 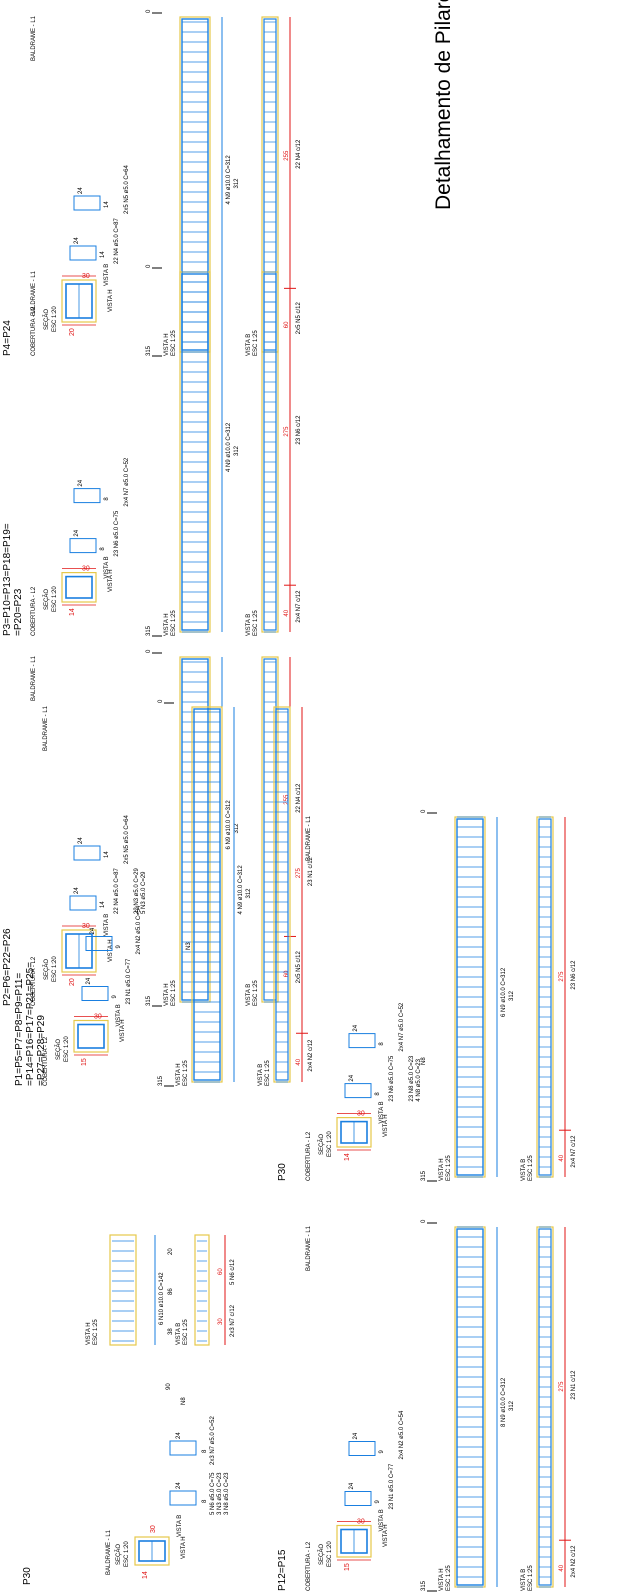 I want to click on longitudinal-label: 4 N9 ø10.0 C=312, so click(x=229, y=180).